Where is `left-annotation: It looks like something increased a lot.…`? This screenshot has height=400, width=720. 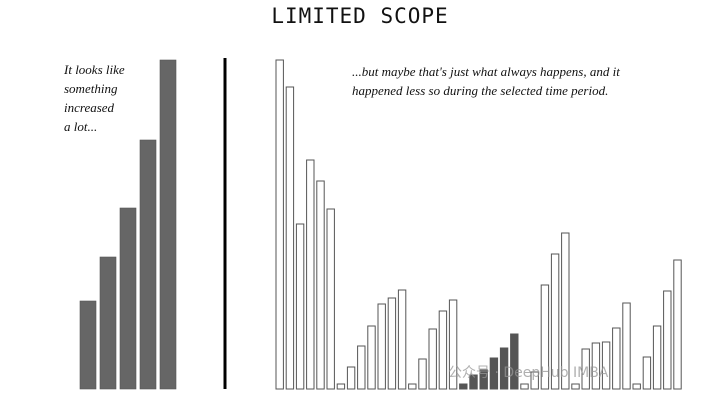 left-annotation: It looks like something increased a lot.… is located at coordinates (119, 98).